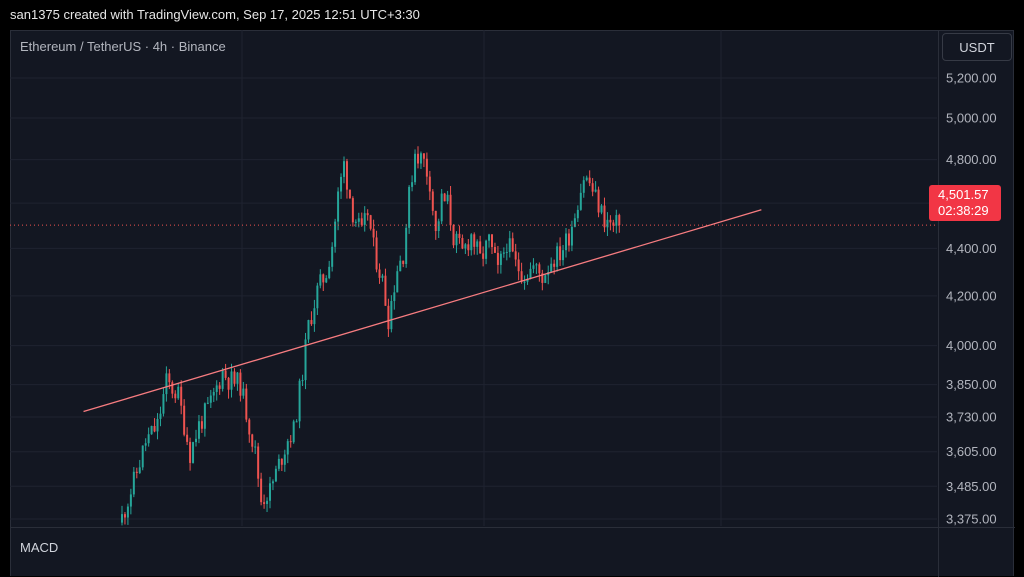  I want to click on price-axis-separator, so click(938, 304).